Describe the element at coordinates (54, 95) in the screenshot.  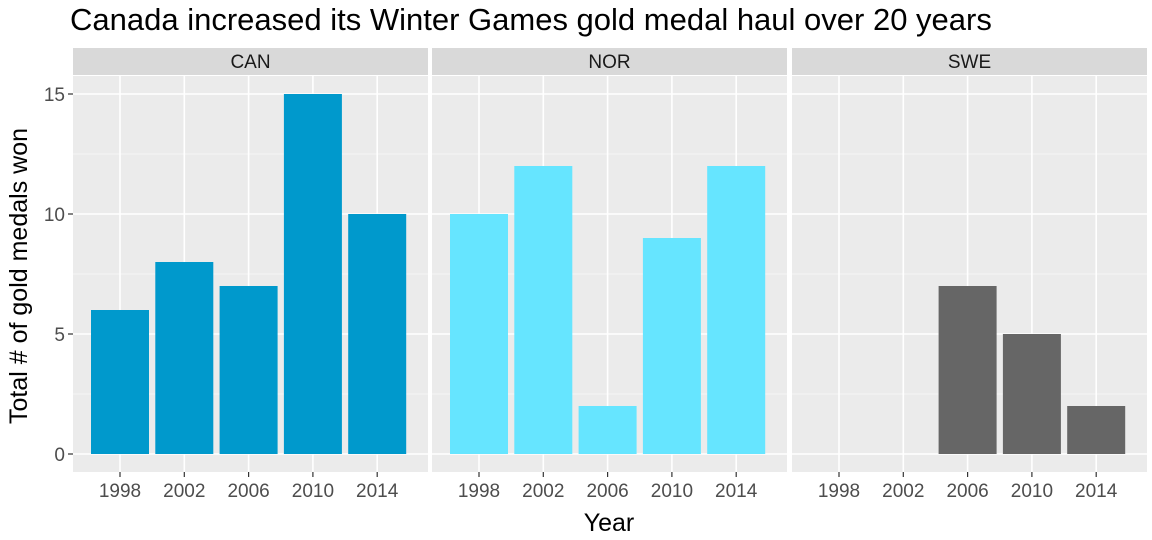
I see `y-tick-label: 15` at that location.